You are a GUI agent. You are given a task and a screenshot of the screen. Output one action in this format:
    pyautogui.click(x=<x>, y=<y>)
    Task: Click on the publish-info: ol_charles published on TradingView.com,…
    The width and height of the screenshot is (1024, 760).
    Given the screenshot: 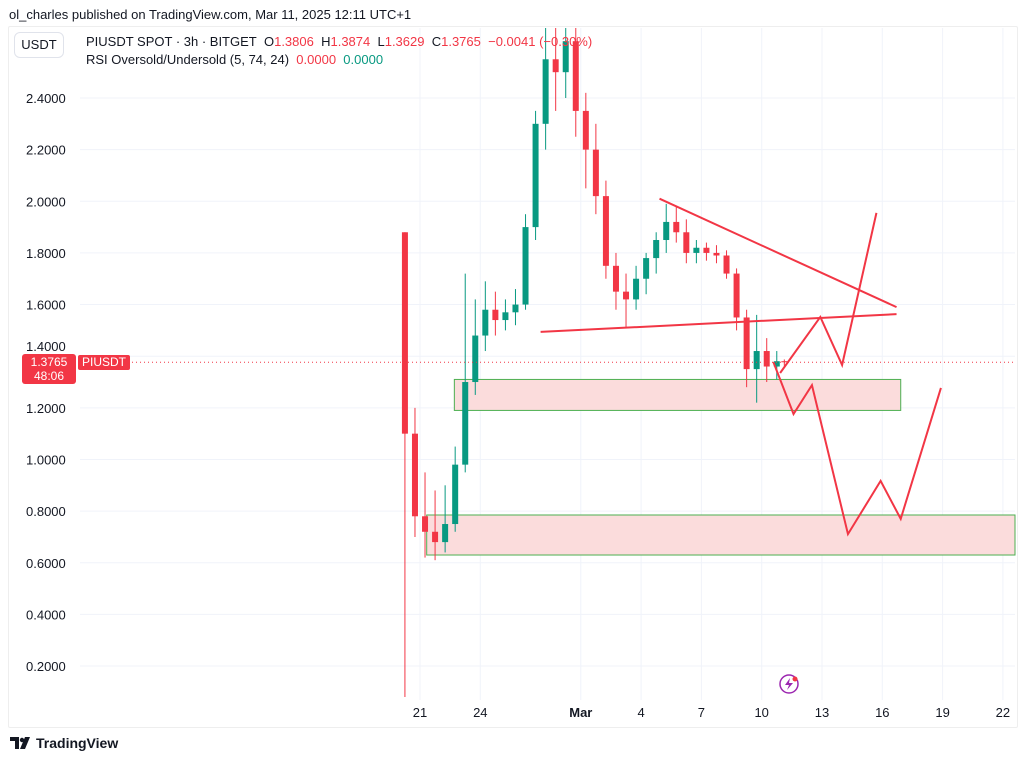 What is the action you would take?
    pyautogui.click(x=210, y=14)
    